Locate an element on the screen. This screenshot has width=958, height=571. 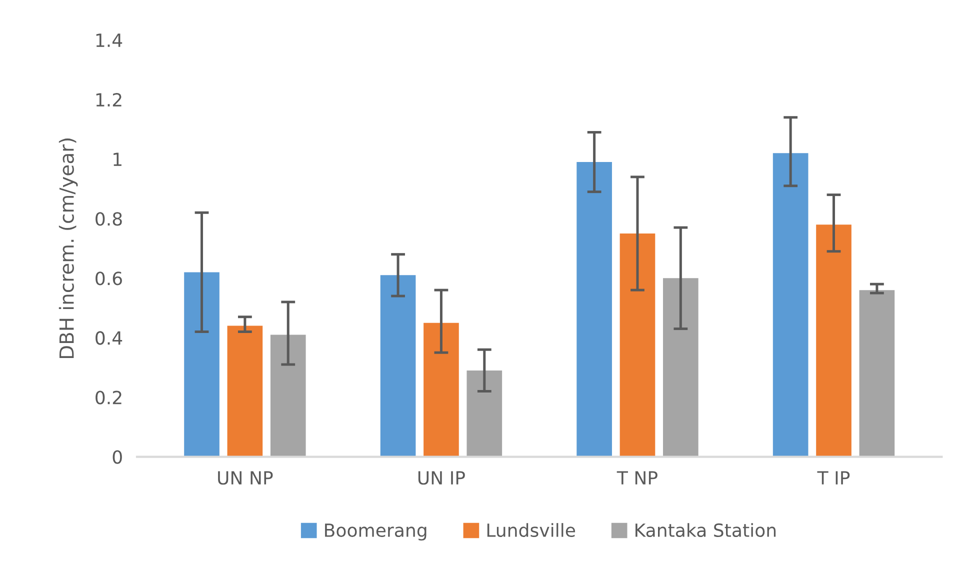
legend-label: Boomerang is located at coordinates (375, 532).